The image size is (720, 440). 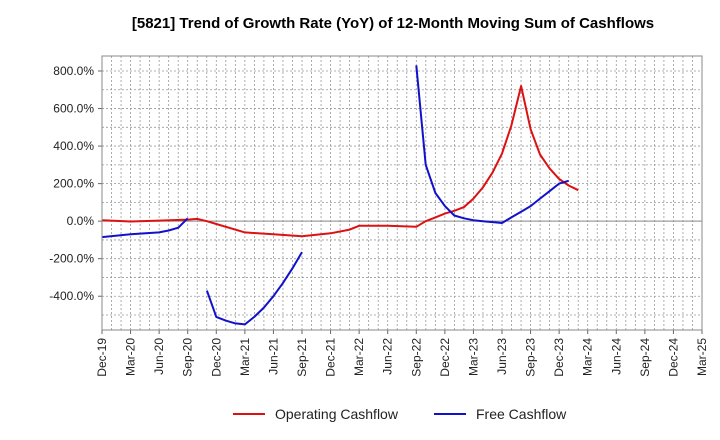 What do you see at coordinates (73, 146) in the screenshot?
I see `y-tick-label: 400.0%` at bounding box center [73, 146].